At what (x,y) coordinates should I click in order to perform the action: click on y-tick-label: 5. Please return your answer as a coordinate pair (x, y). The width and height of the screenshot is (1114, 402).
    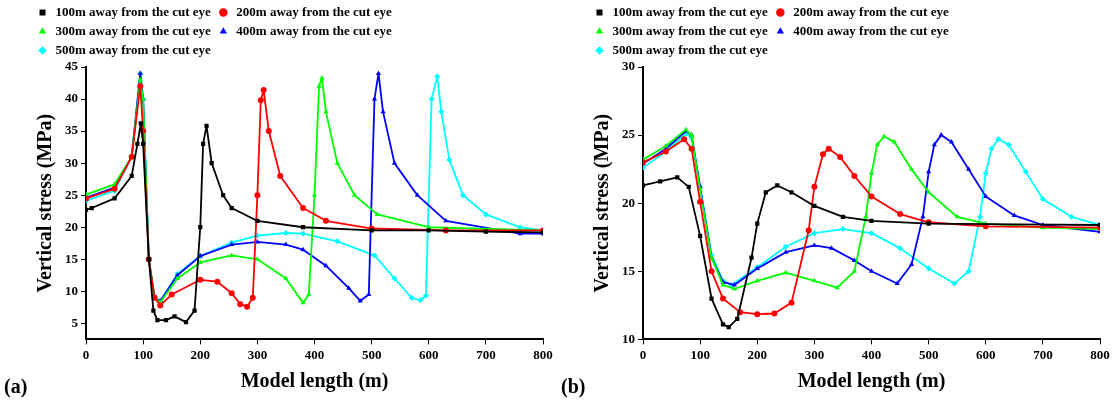
    Looking at the image, I should click on (75, 322).